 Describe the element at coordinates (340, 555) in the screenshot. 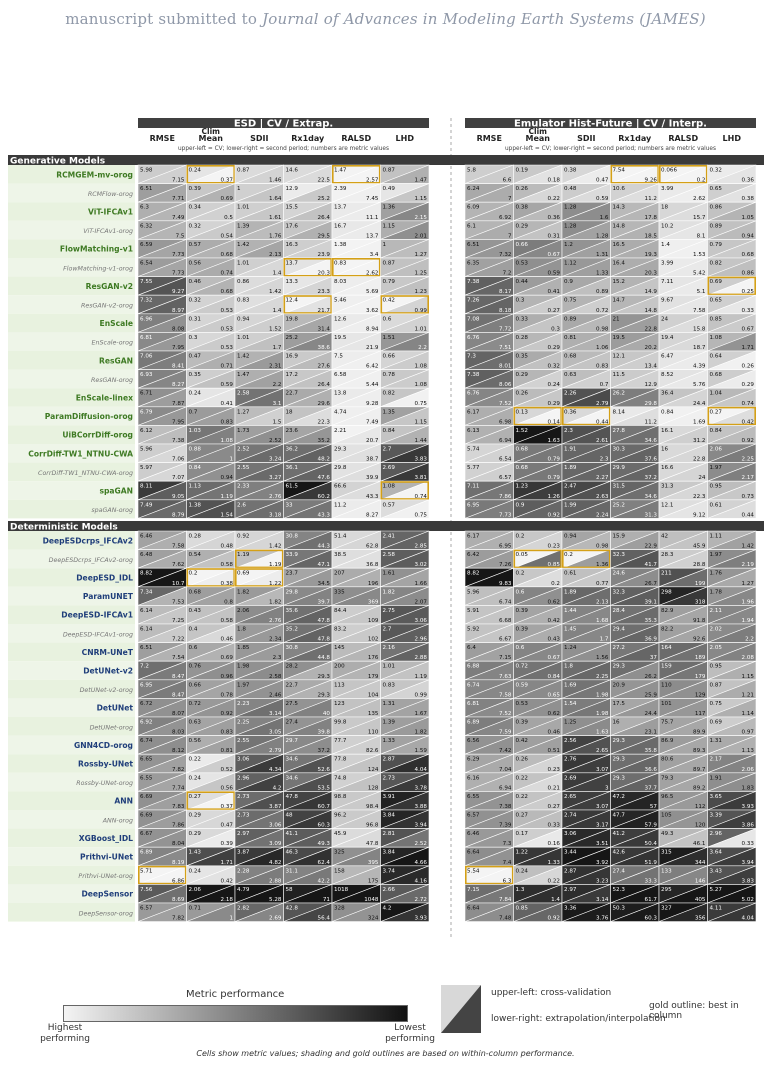

I see `cell-value-cv: 38.5` at that location.